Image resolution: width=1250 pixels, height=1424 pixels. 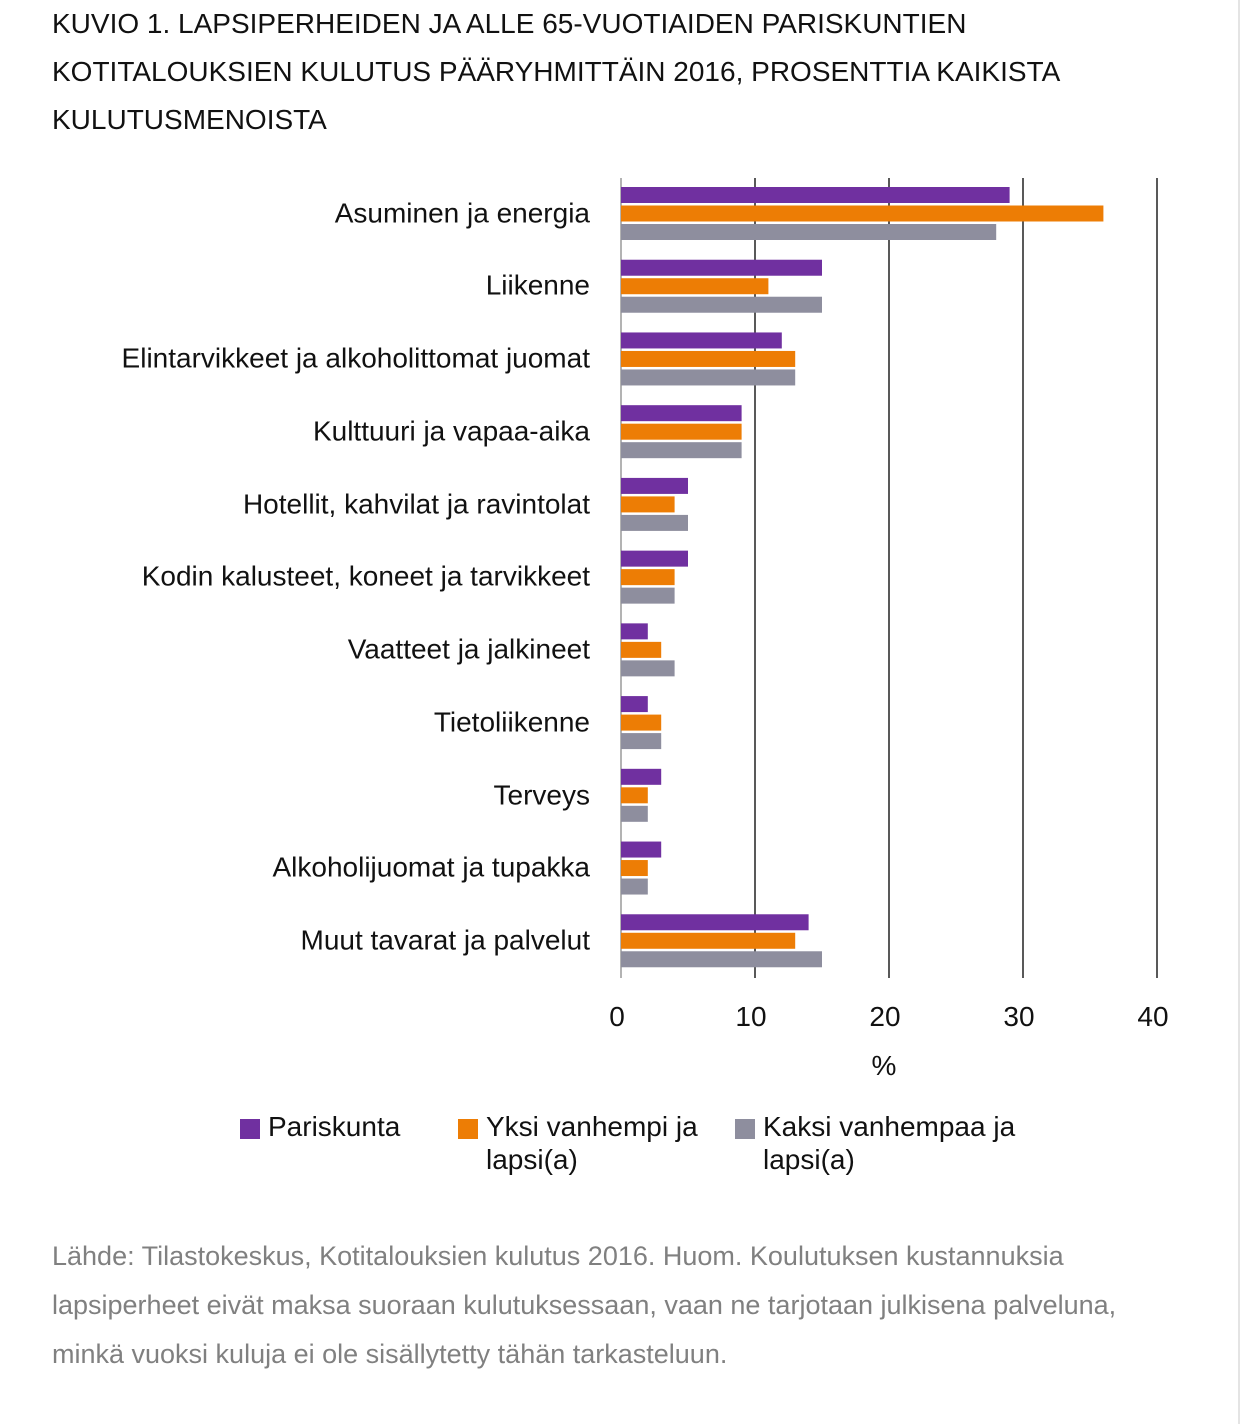 I want to click on x-tick-label: 30, so click(x=1018, y=1016).